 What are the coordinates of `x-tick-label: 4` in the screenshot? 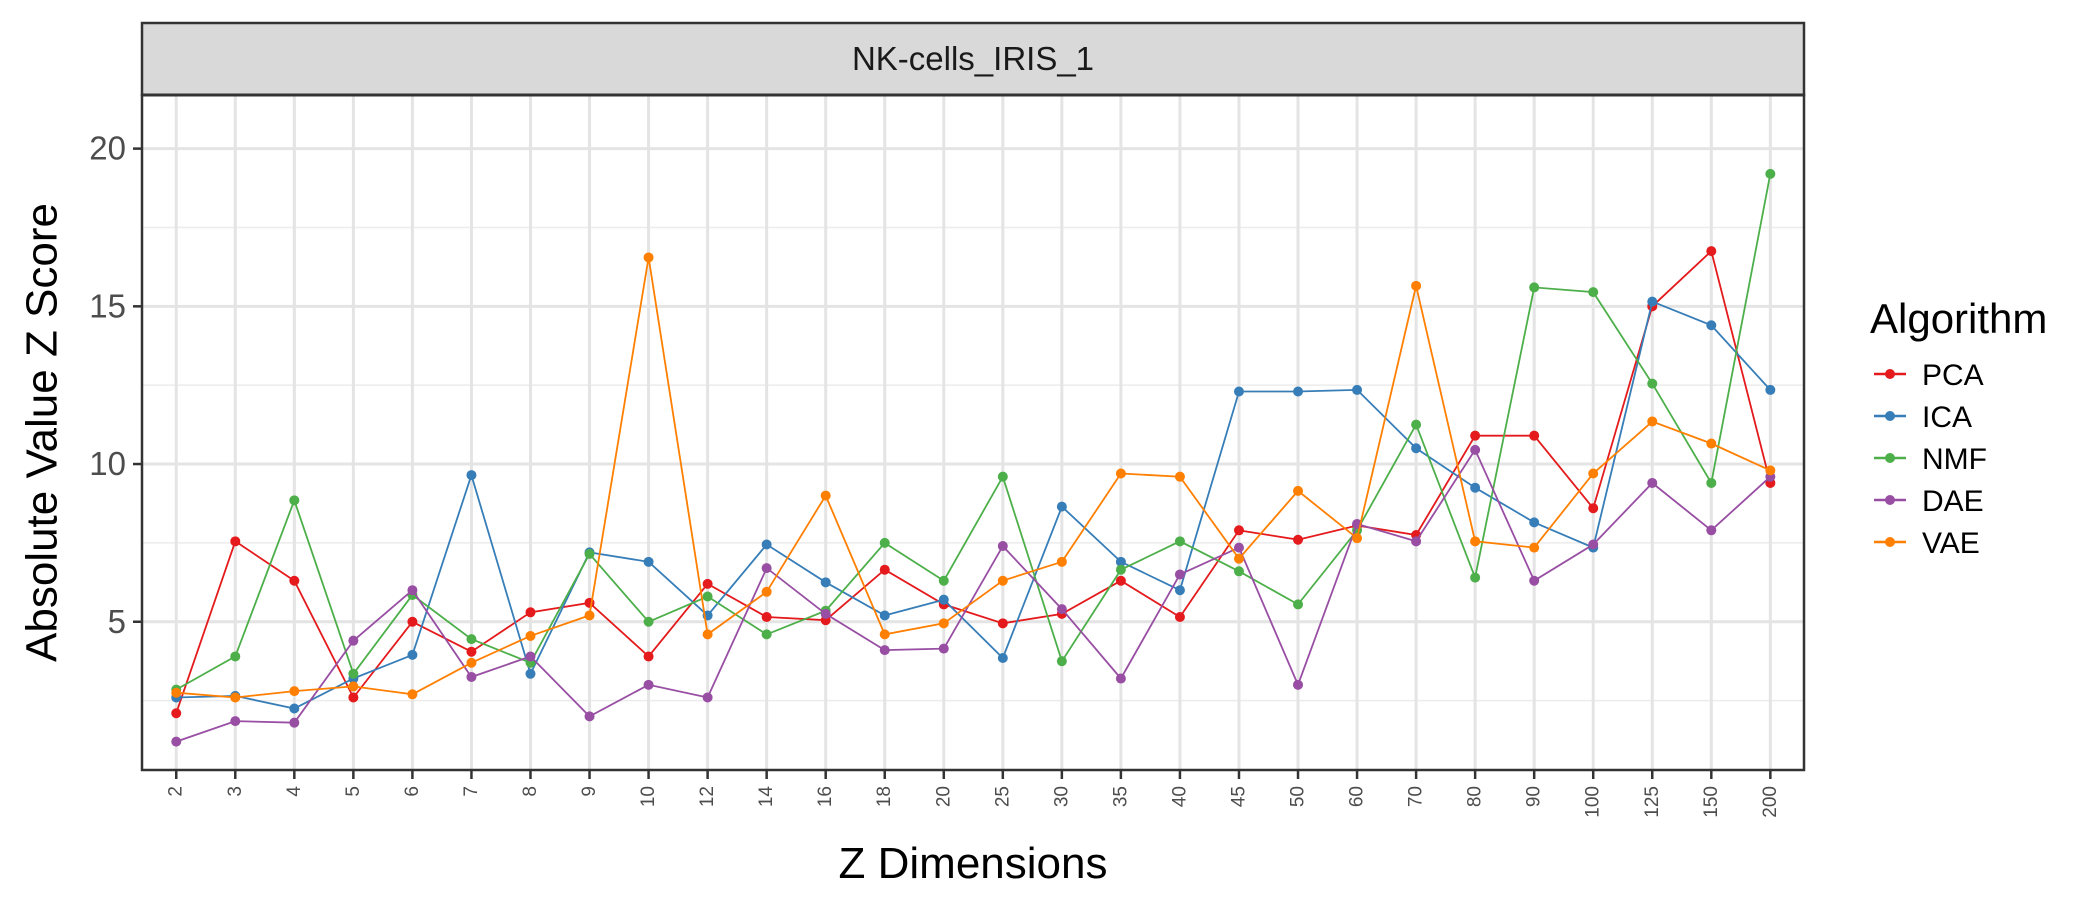 It's located at (294, 791).